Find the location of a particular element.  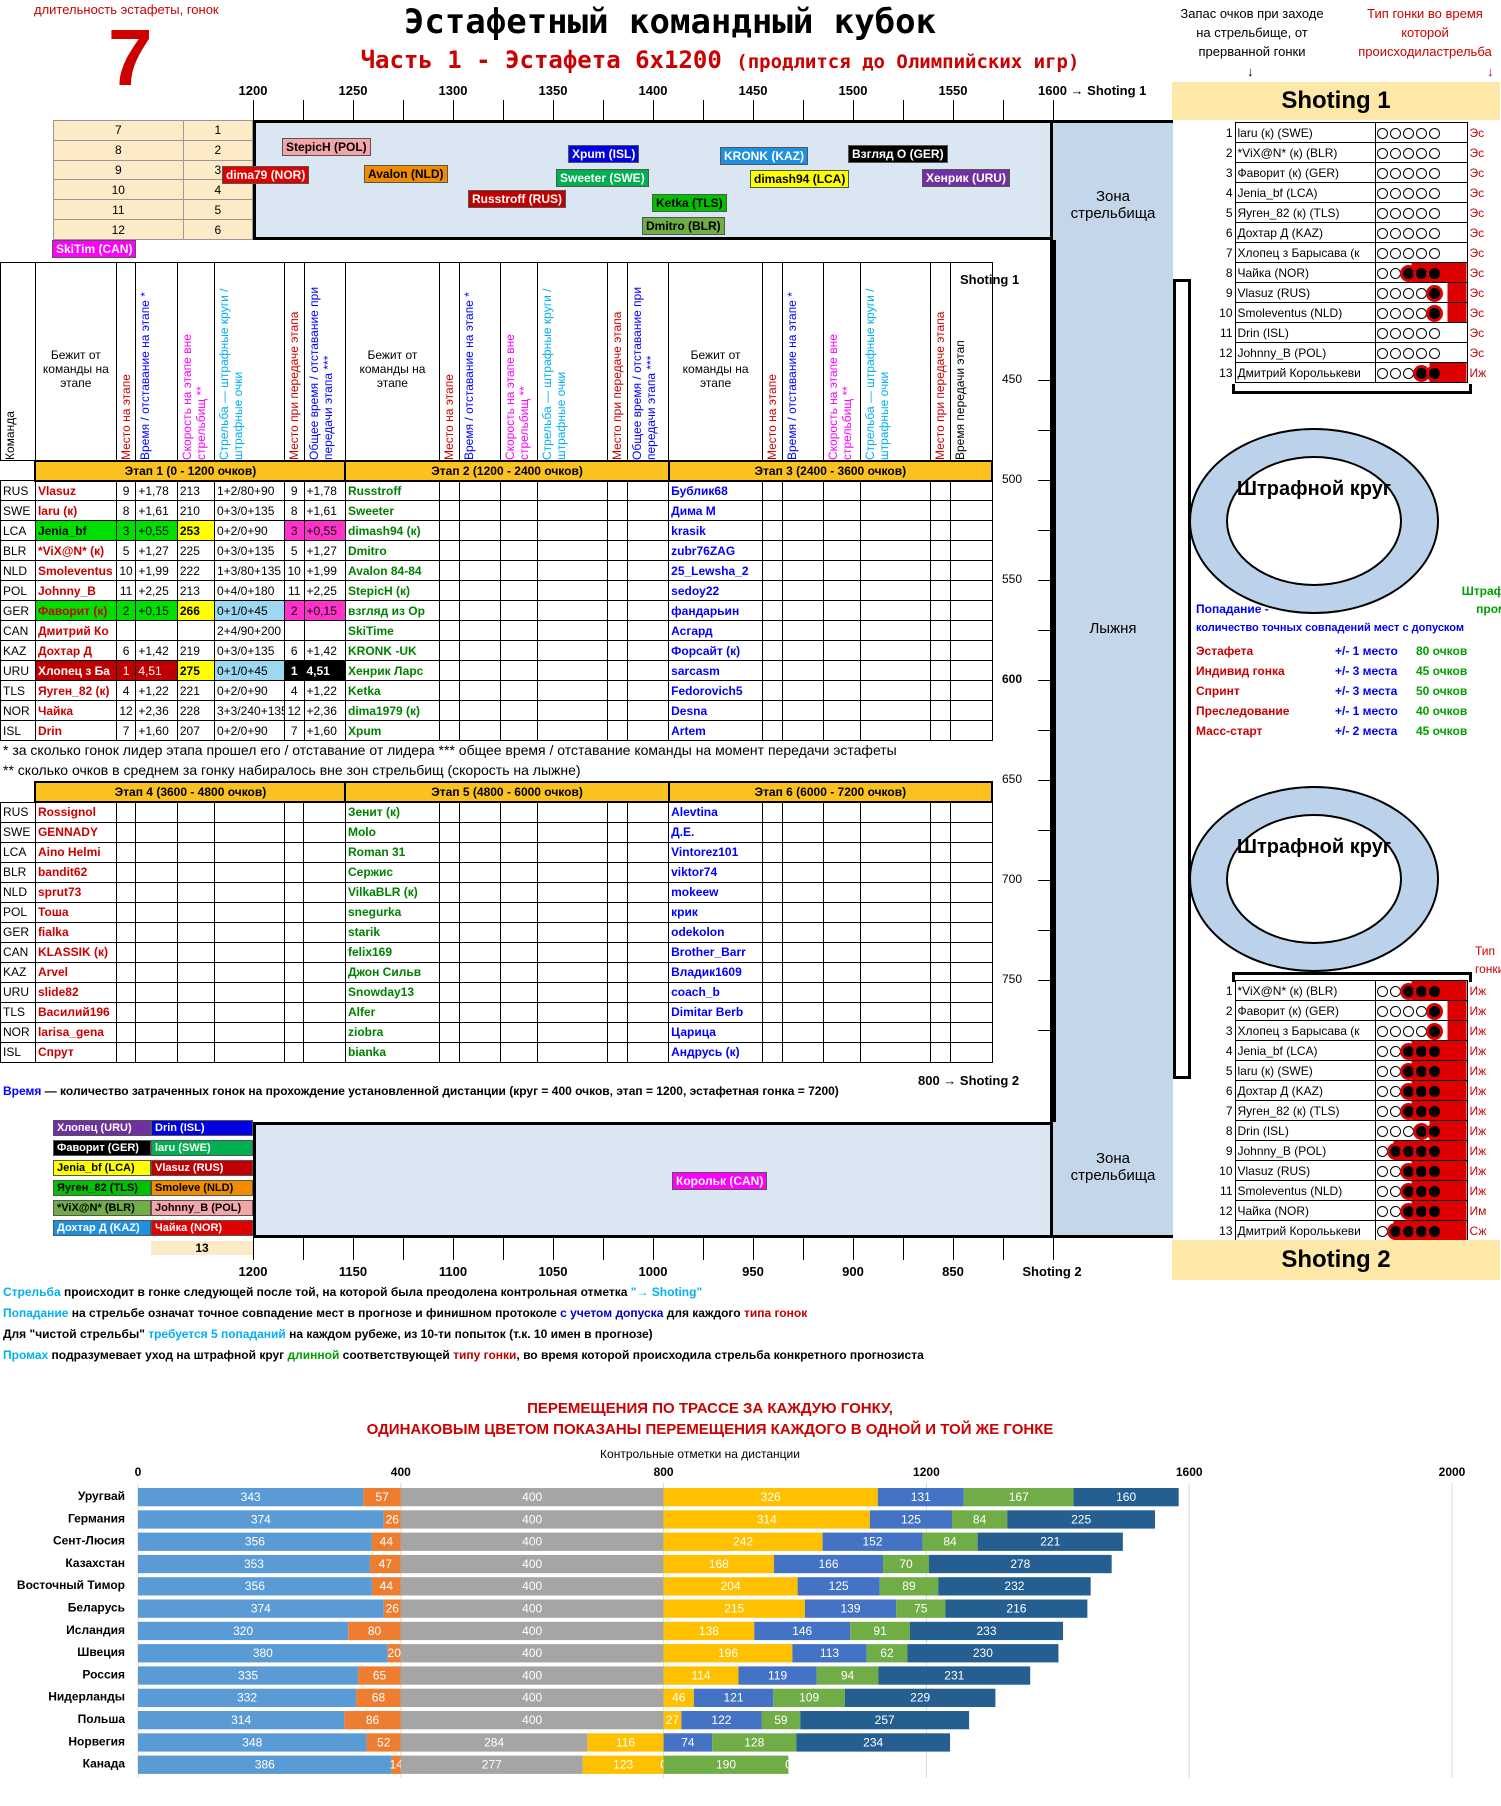

chart-data-label: 231 is located at coordinates (954, 1675).